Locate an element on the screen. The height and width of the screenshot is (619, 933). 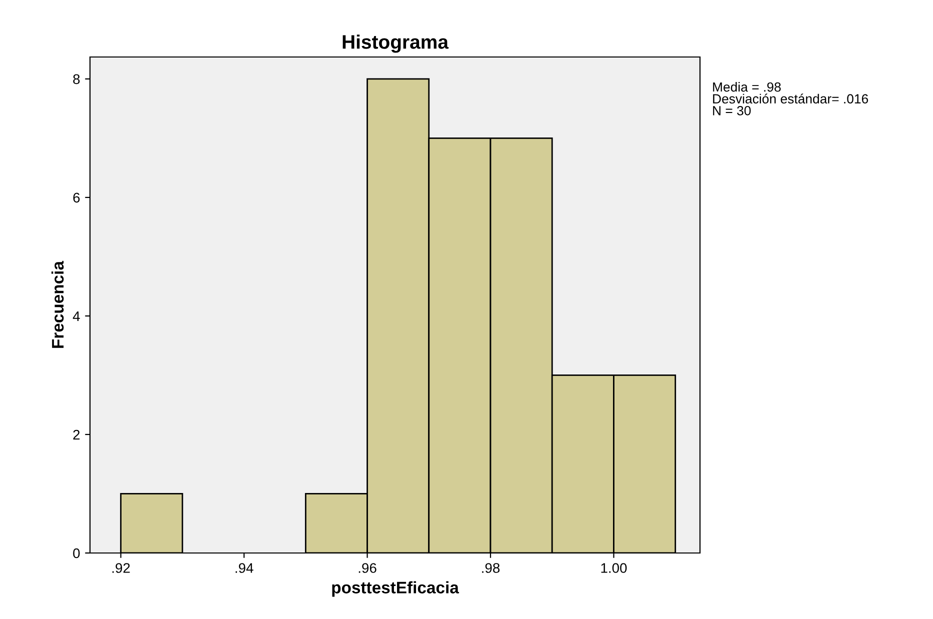
y-tick-label: 2 is located at coordinates (76, 435).